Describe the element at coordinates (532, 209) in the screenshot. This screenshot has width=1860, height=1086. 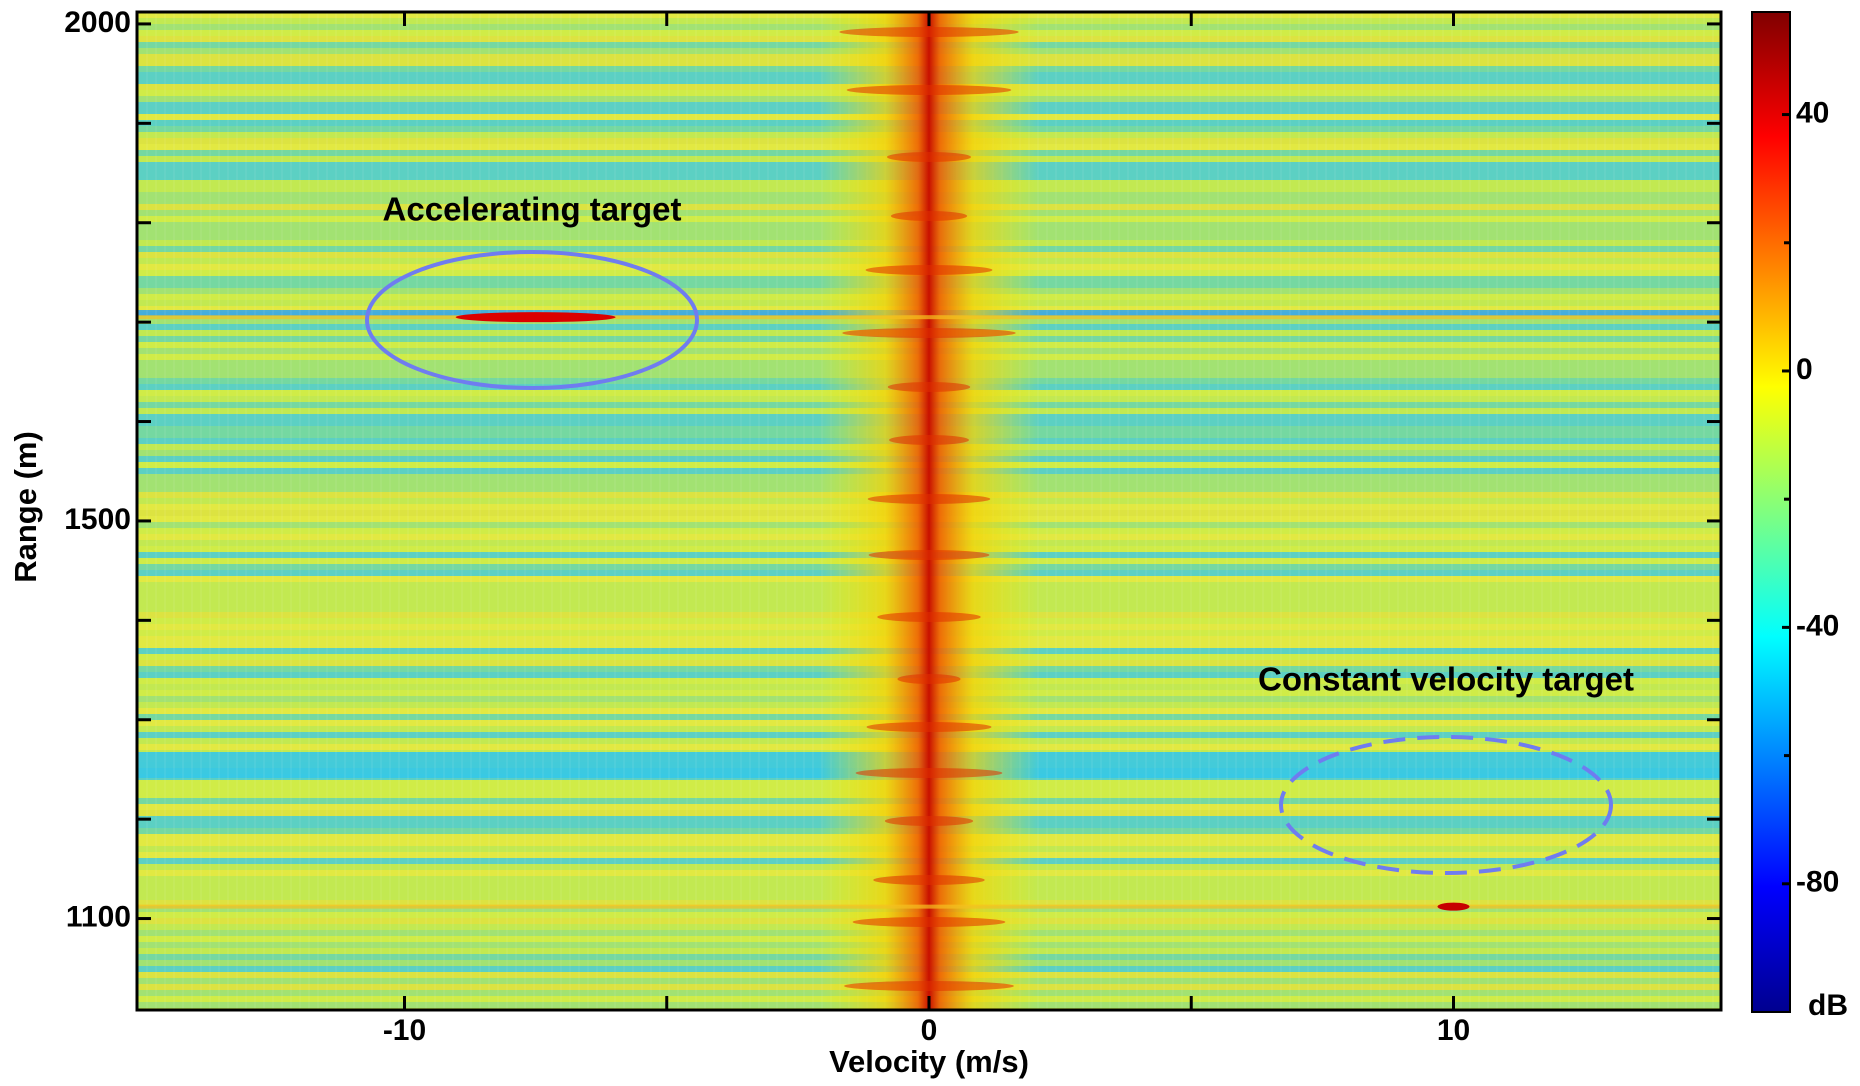
I see `annotation: Accelerating target` at that location.